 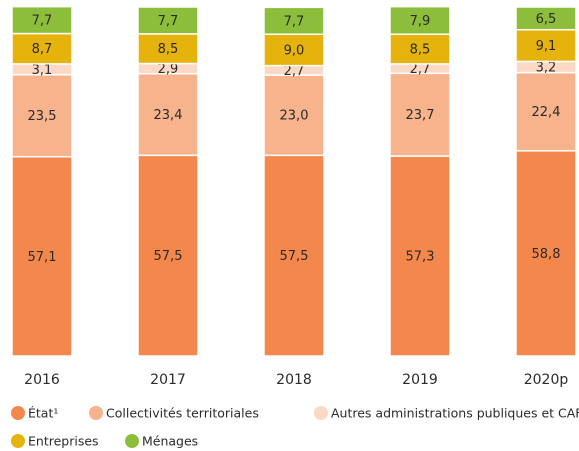 What do you see at coordinates (294, 380) in the screenshot?
I see `x-tick-label: 2018` at bounding box center [294, 380].